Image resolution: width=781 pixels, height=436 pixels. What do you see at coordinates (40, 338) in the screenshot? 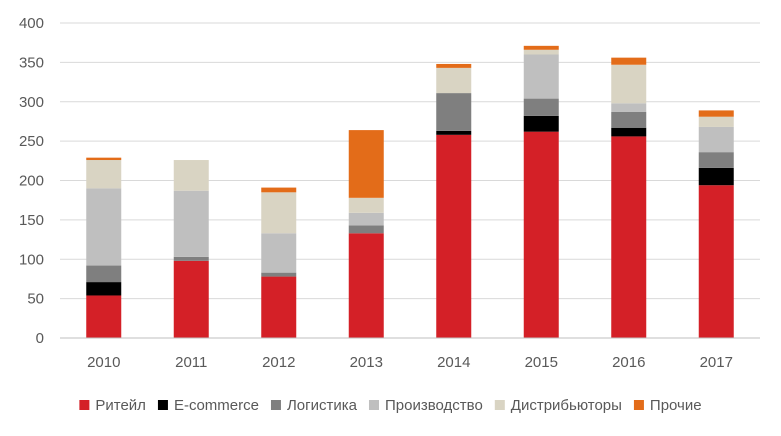
I see `y-tick-label: 0` at bounding box center [40, 338].